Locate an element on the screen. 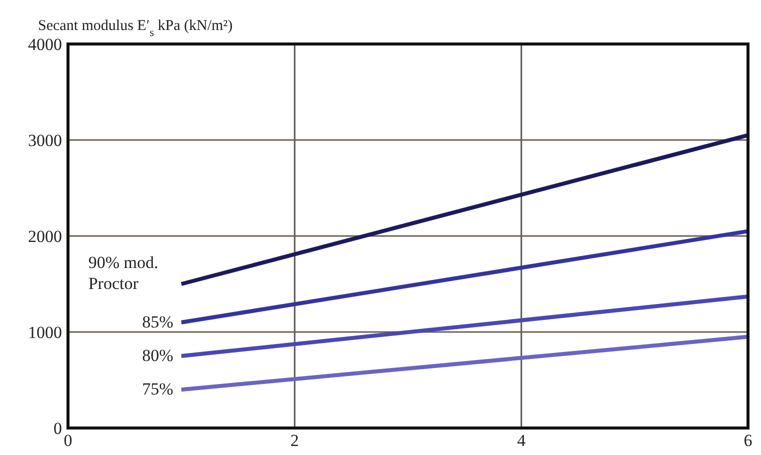 Image resolution: width=761 pixels, height=455 pixels. series-label: 75% is located at coordinates (158, 389).